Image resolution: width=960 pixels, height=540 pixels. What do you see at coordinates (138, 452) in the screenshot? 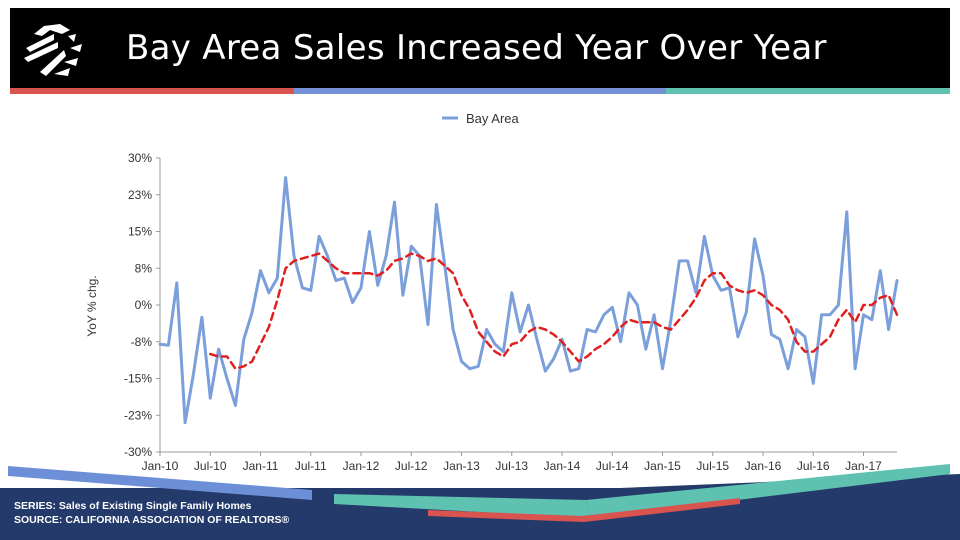
I see `y-tick-label: -30%` at bounding box center [138, 452].